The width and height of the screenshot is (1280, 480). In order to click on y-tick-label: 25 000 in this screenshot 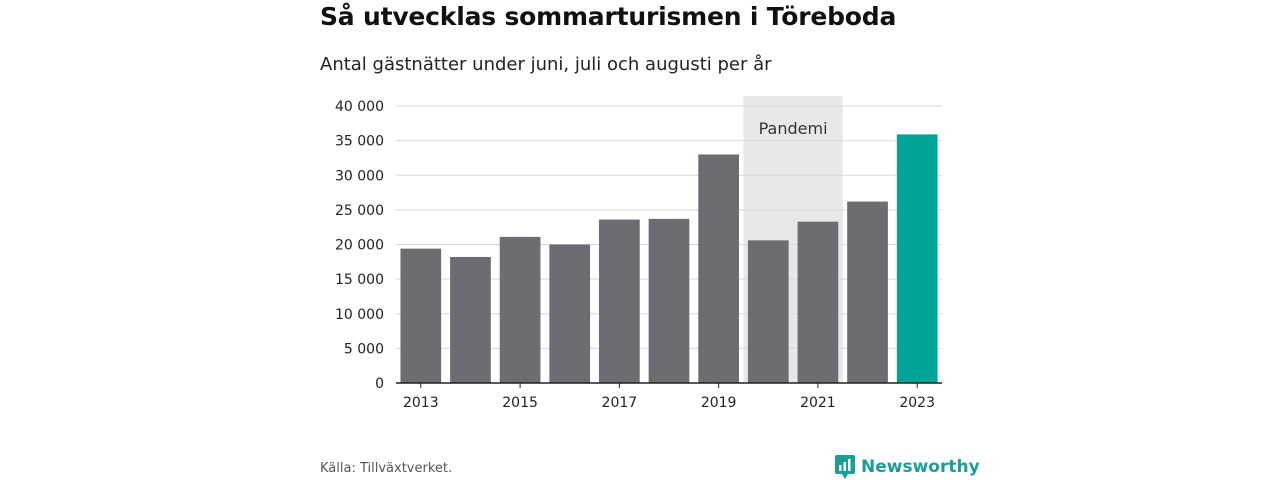, I will do `click(359, 211)`.